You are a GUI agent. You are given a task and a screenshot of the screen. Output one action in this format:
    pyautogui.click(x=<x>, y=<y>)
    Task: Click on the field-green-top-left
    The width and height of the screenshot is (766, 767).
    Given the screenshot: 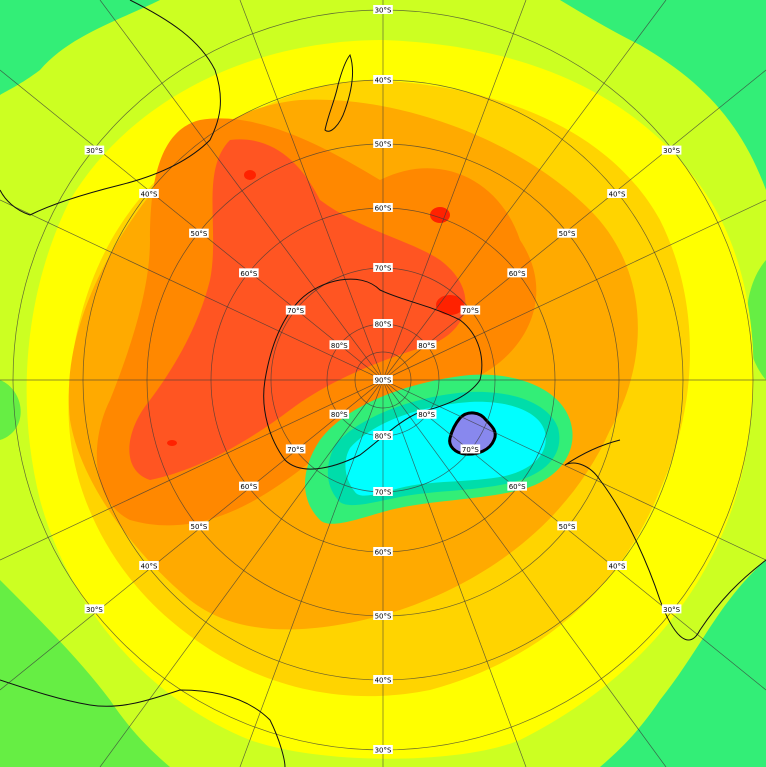 What is the action you would take?
    pyautogui.click(x=80, y=47)
    